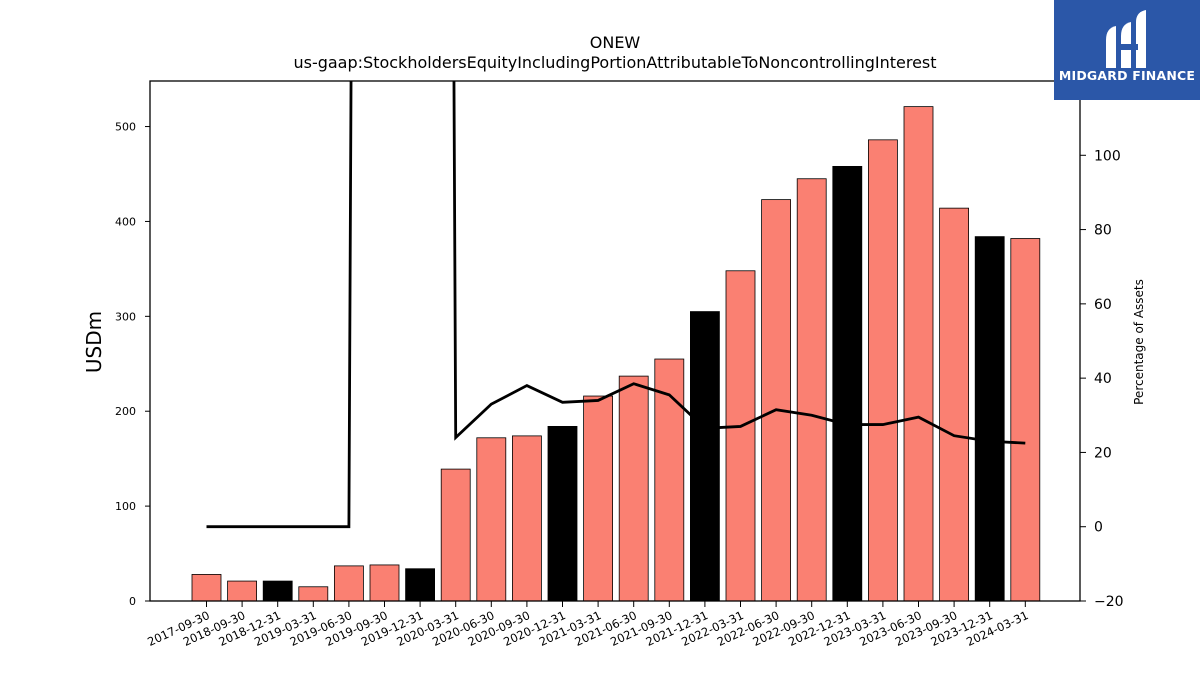 The width and height of the screenshot is (1200, 675). I want to click on left-axis: 0 100 200 300 400 500, so click(132, 364).